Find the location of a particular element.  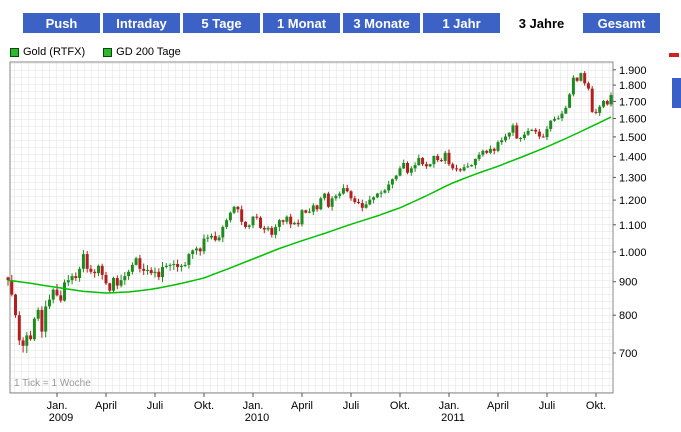

tab-5-tage: 5 Tage is located at coordinates (221, 23).